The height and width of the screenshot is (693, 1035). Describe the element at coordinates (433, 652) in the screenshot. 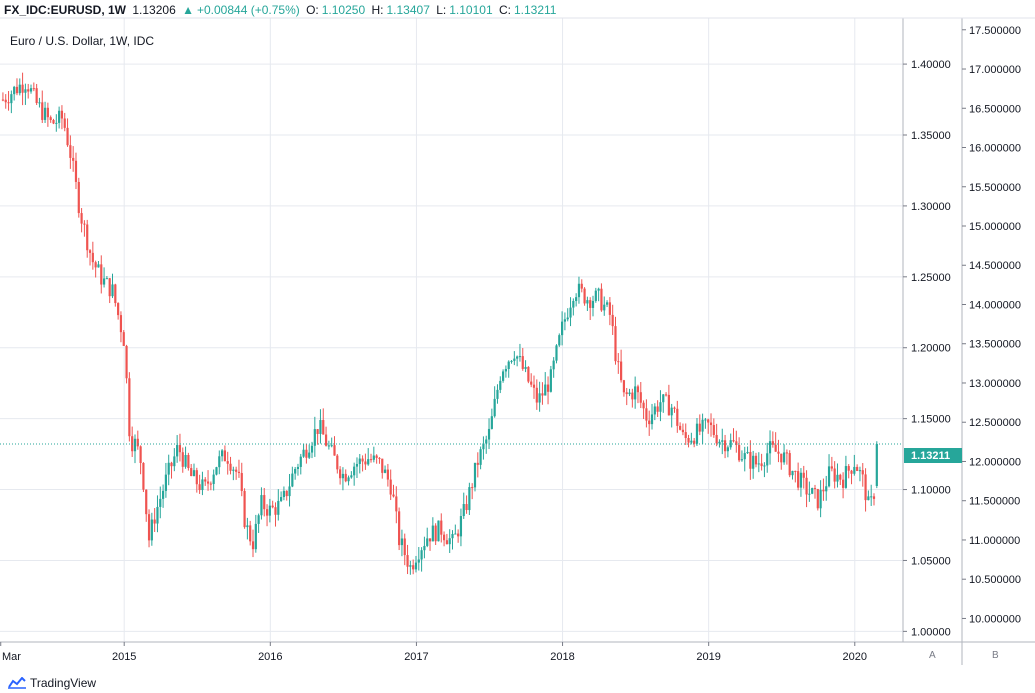

I see `time-axis: Mar 2015 2016 2017 2018 2019 2020` at that location.